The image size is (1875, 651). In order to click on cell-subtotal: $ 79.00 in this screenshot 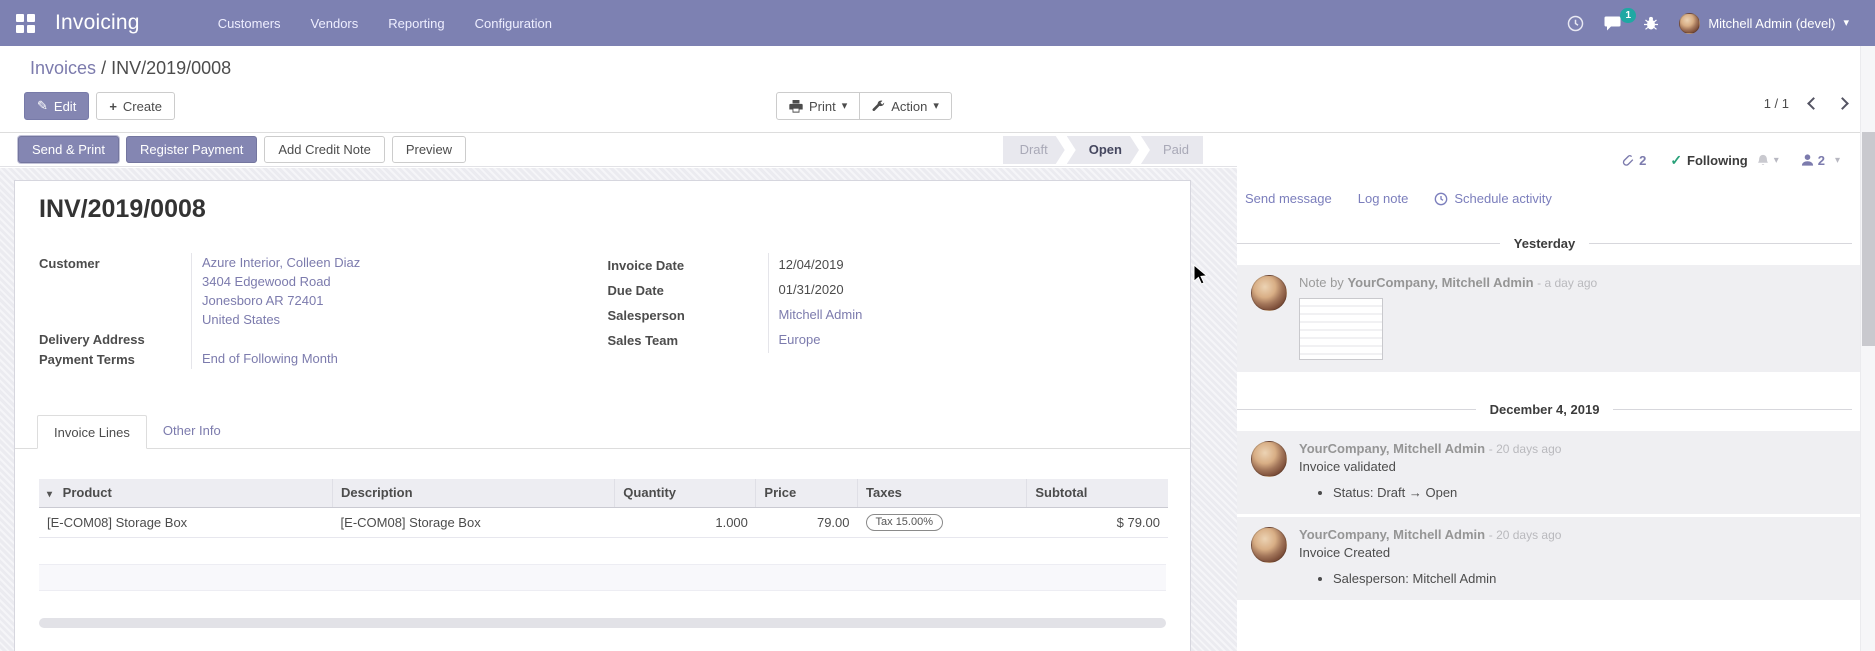, I will do `click(1097, 522)`.